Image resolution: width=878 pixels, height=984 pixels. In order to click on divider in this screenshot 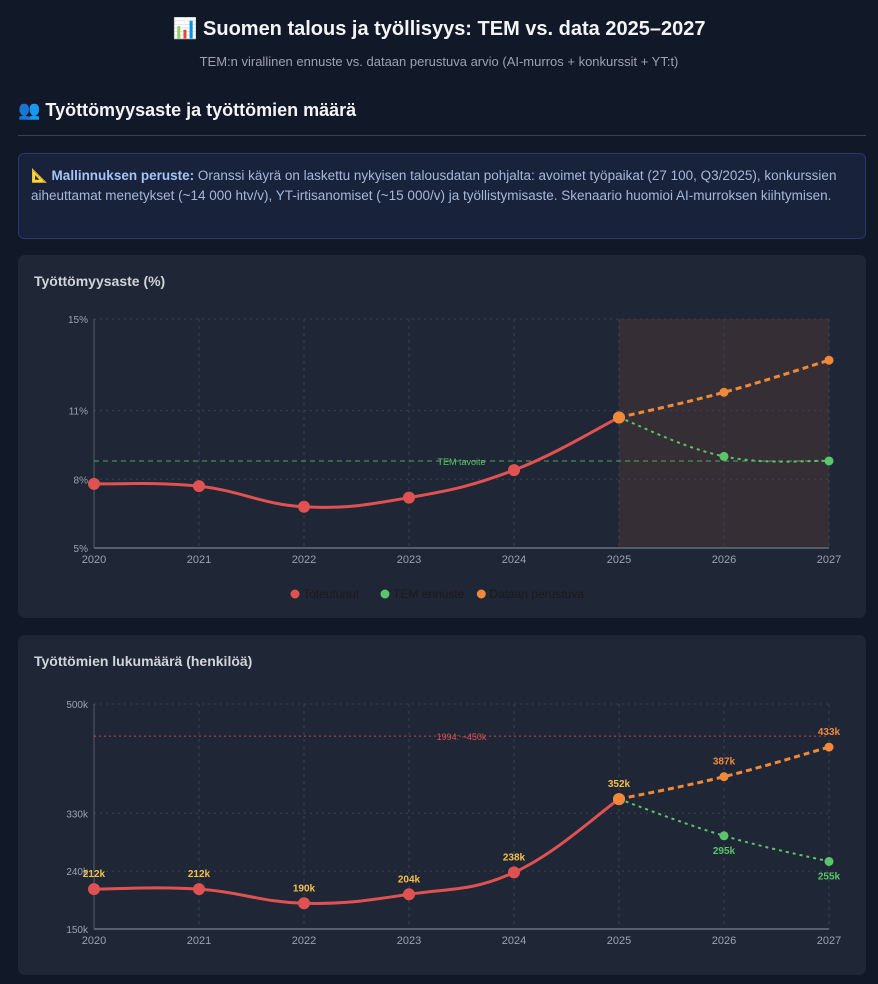, I will do `click(442, 135)`.